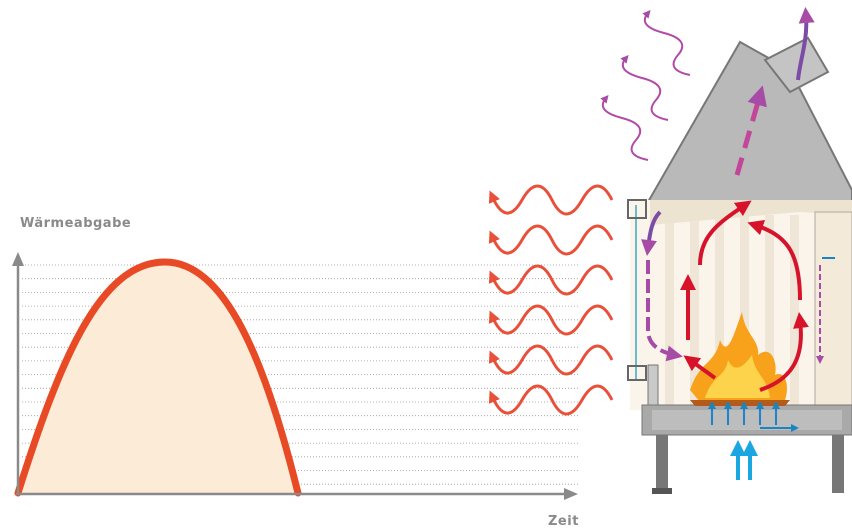 The width and height of the screenshot is (852, 532). I want to click on y-axis-arrow, so click(18, 259).